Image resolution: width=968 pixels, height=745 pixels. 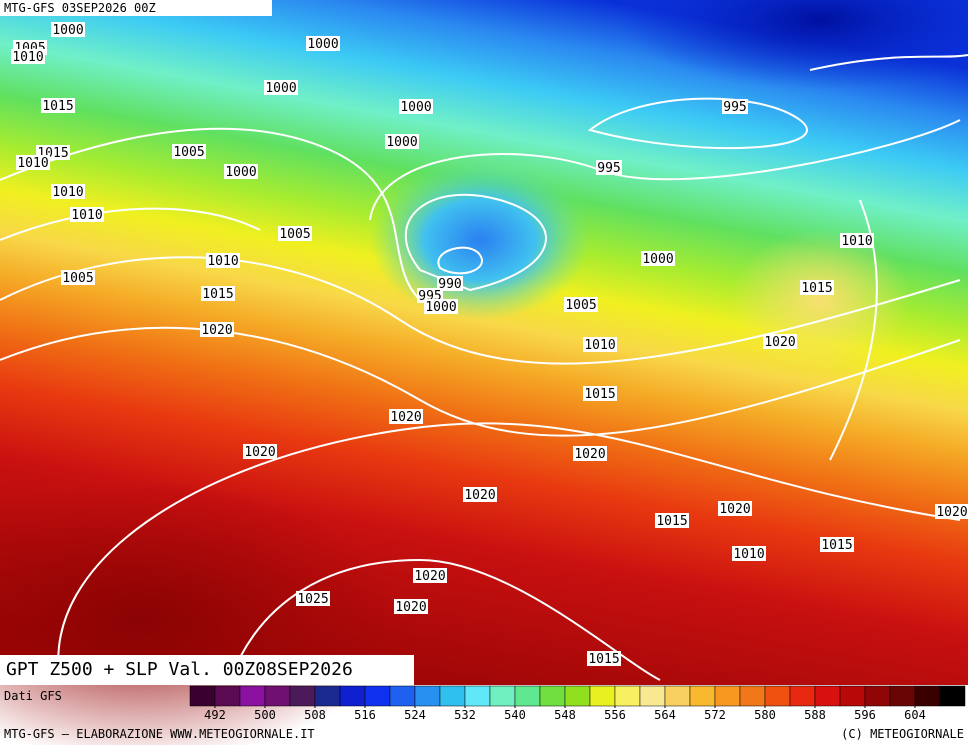 I want to click on isobar-label: 1005, so click(x=188, y=152).